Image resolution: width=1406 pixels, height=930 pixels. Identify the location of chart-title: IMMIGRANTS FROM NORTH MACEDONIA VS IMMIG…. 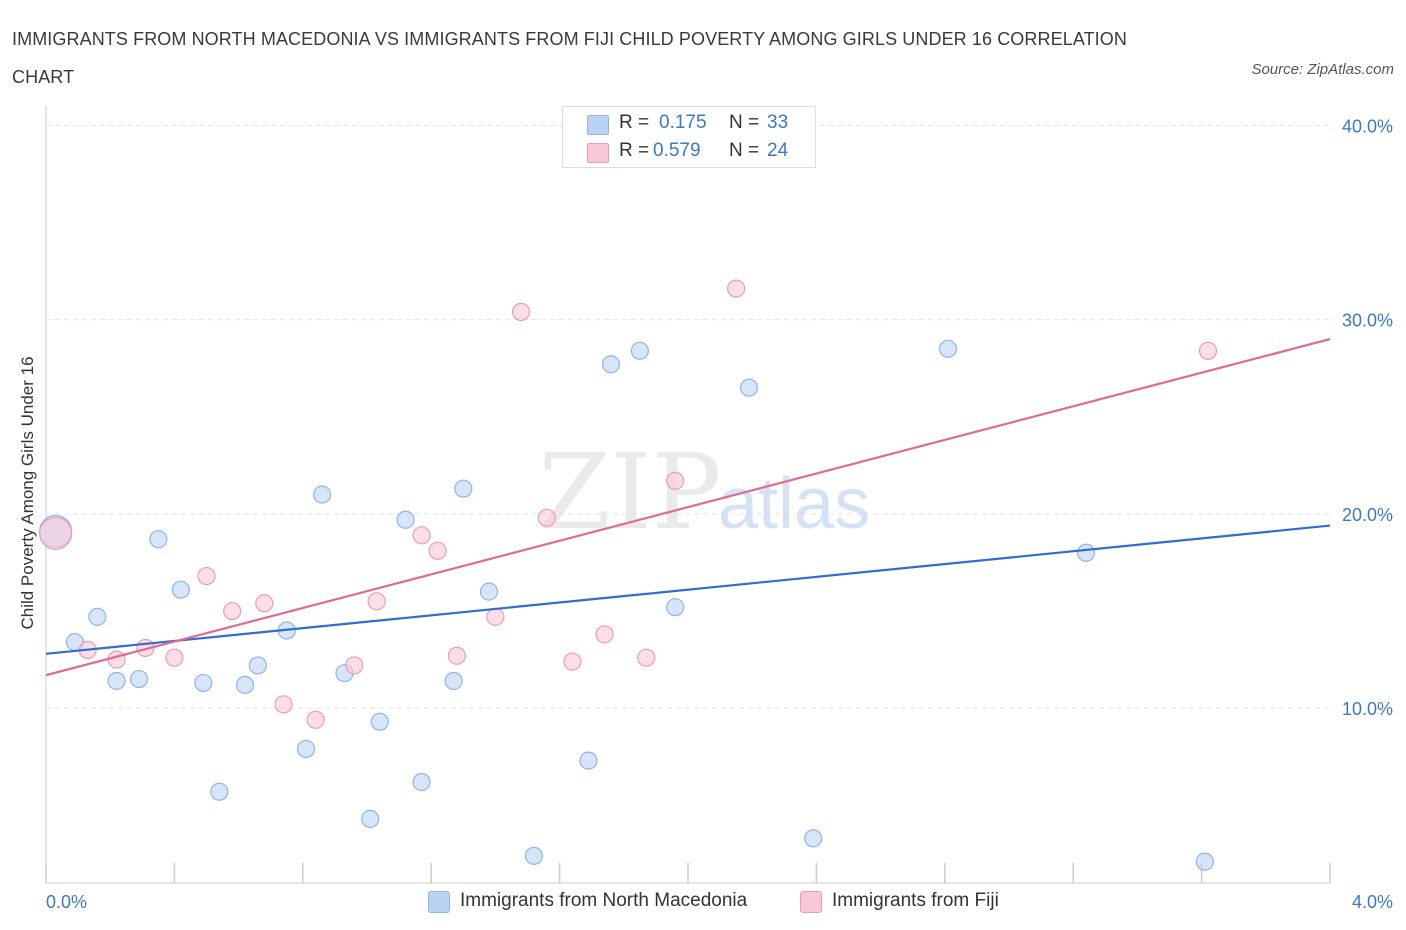
(569, 58).